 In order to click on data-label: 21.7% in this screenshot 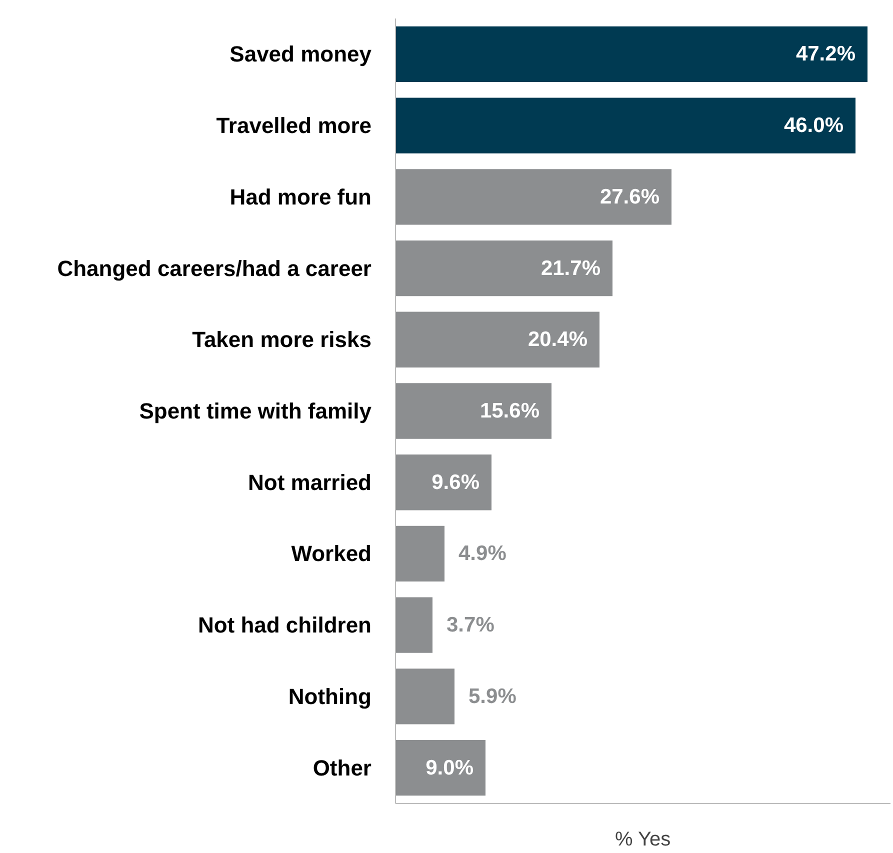, I will do `click(570, 268)`.